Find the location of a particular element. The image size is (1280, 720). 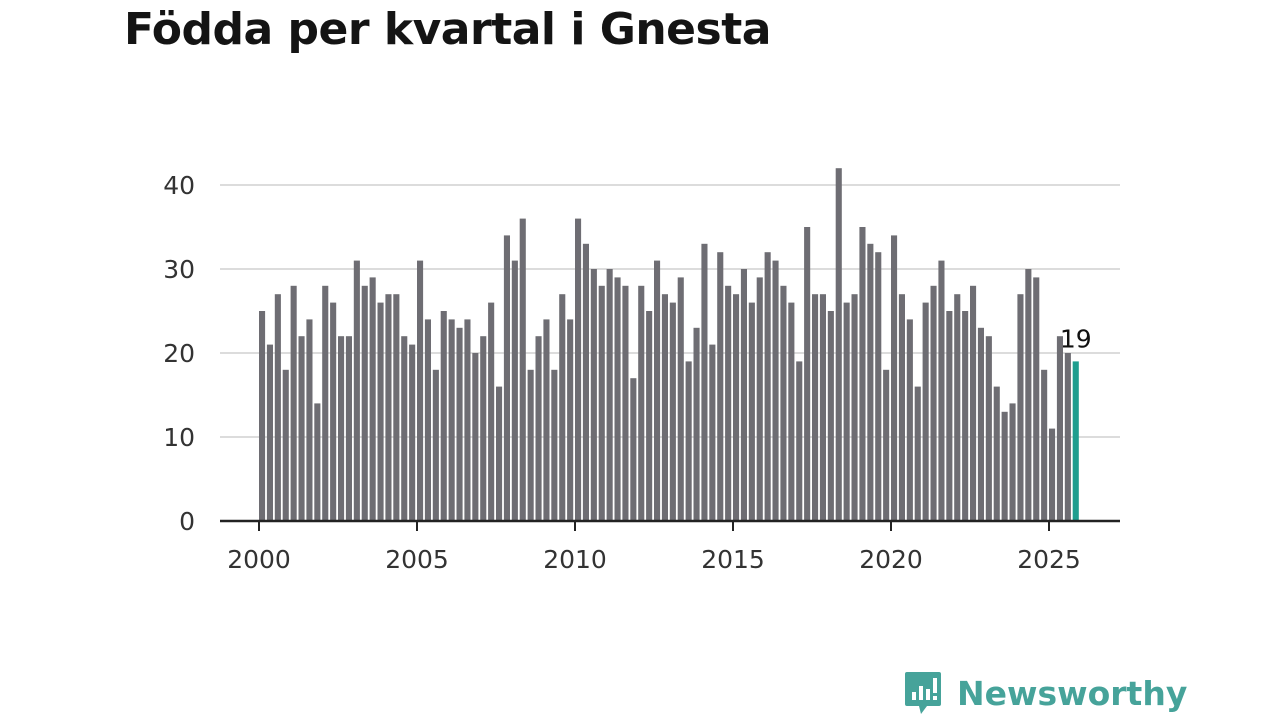

chart-title: Födda per kvartal i Gnesta is located at coordinates (447, 29).